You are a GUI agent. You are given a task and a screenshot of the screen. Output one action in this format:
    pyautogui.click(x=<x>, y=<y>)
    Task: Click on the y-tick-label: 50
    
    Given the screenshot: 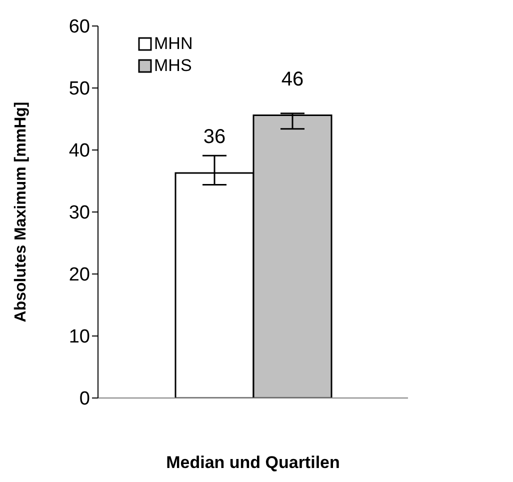 What is the action you would take?
    pyautogui.click(x=79, y=89)
    